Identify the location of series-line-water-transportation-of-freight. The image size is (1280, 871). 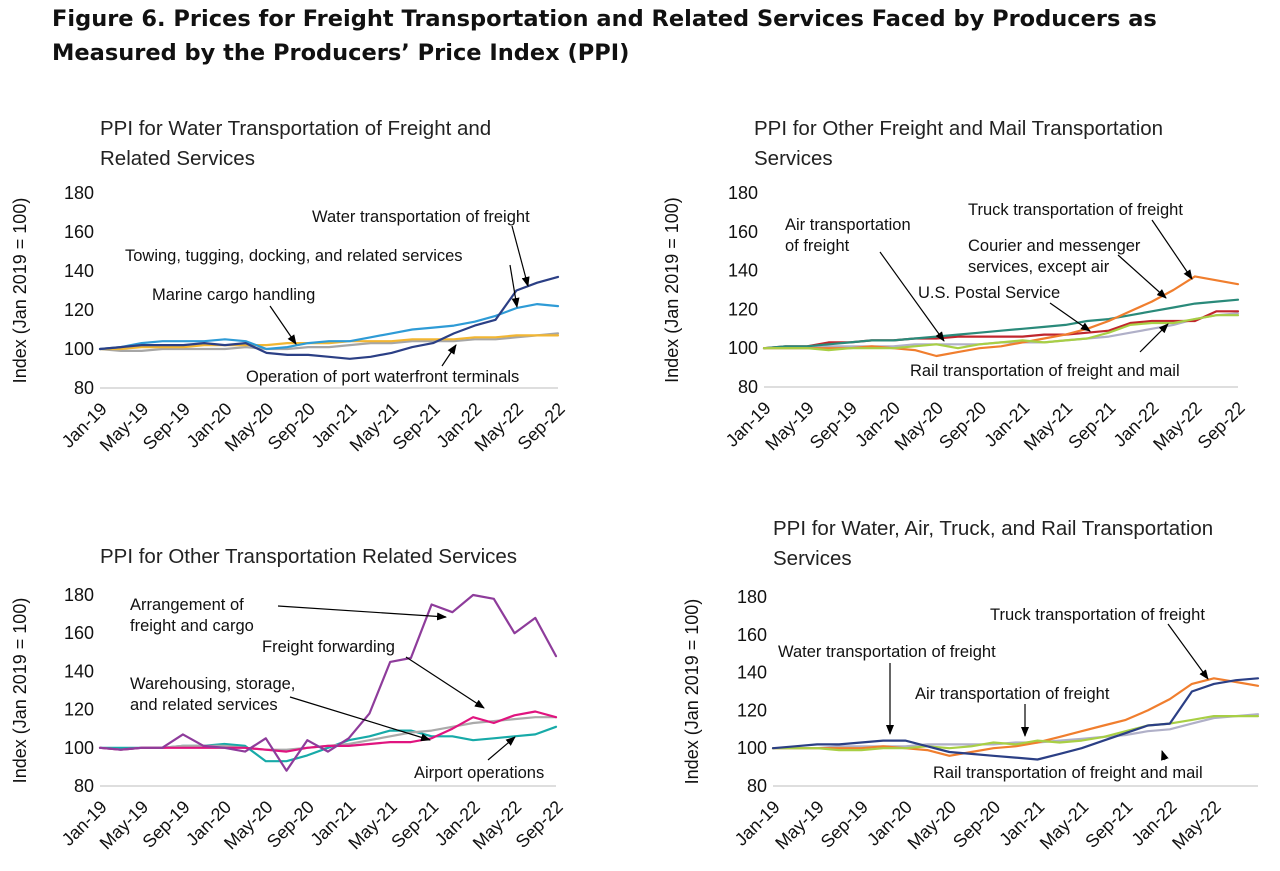
(1015, 719).